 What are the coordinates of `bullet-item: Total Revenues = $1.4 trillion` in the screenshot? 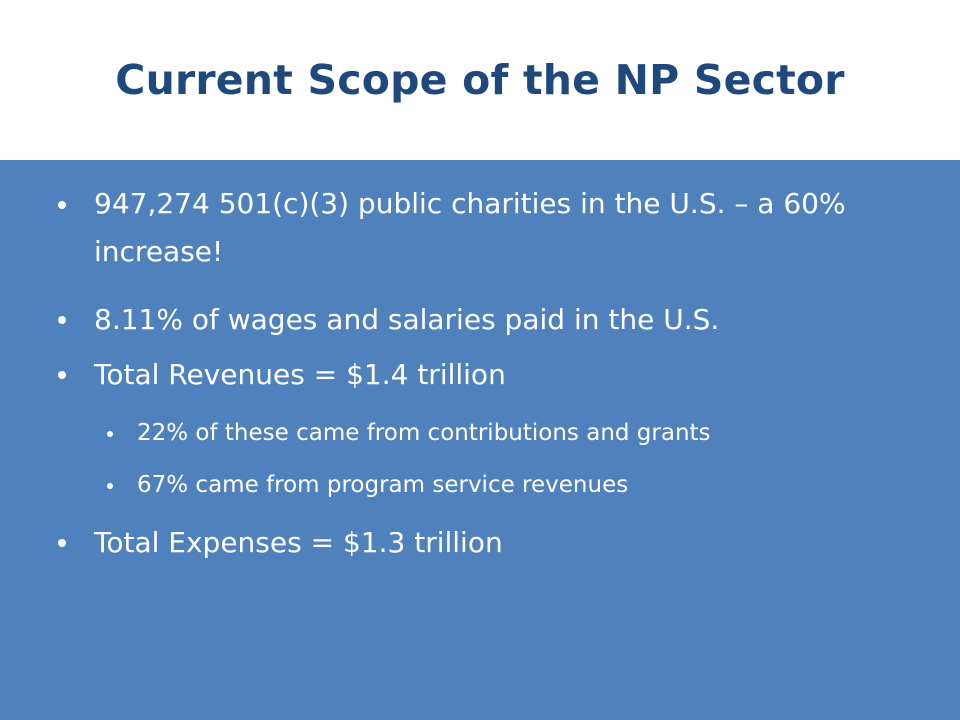 It's located at (486, 375).